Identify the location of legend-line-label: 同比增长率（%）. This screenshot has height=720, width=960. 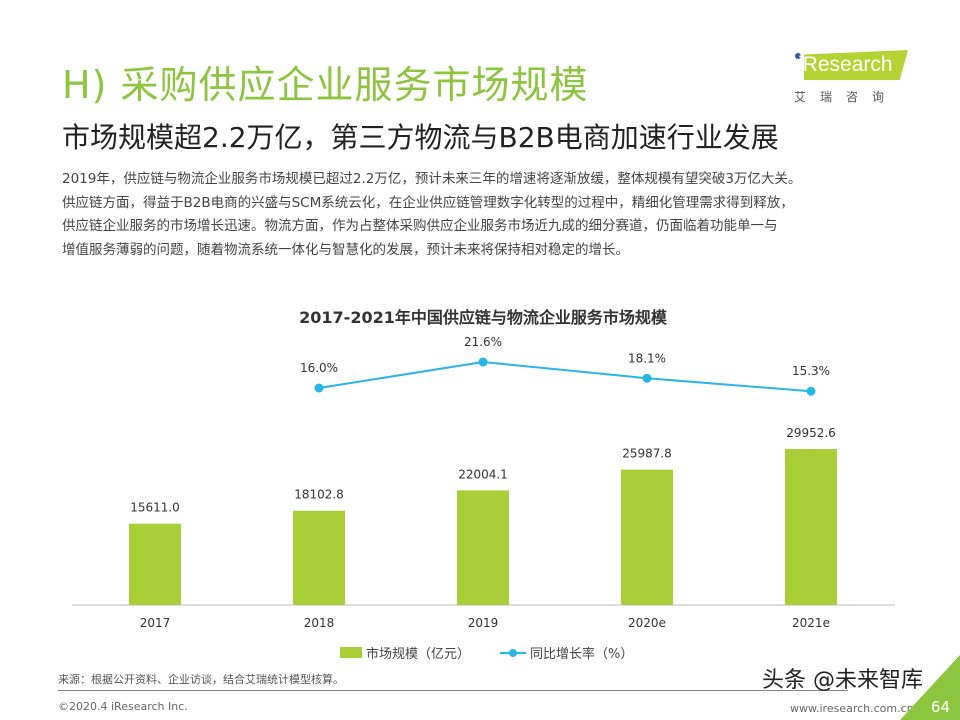
(582, 654).